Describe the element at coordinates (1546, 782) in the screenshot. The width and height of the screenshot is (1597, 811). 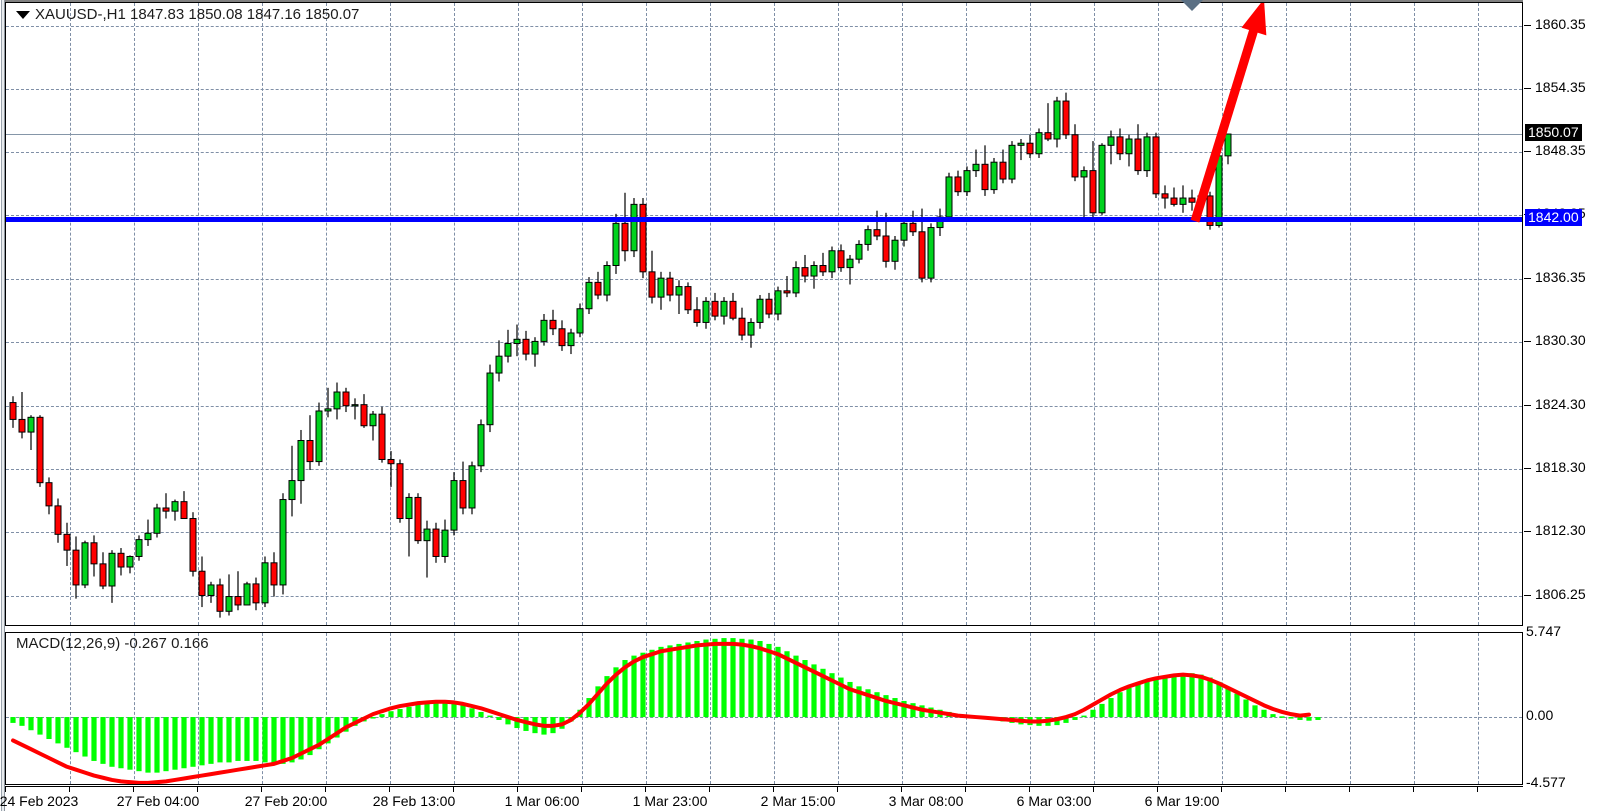
I see `macd-tick-label: -4.577` at that location.